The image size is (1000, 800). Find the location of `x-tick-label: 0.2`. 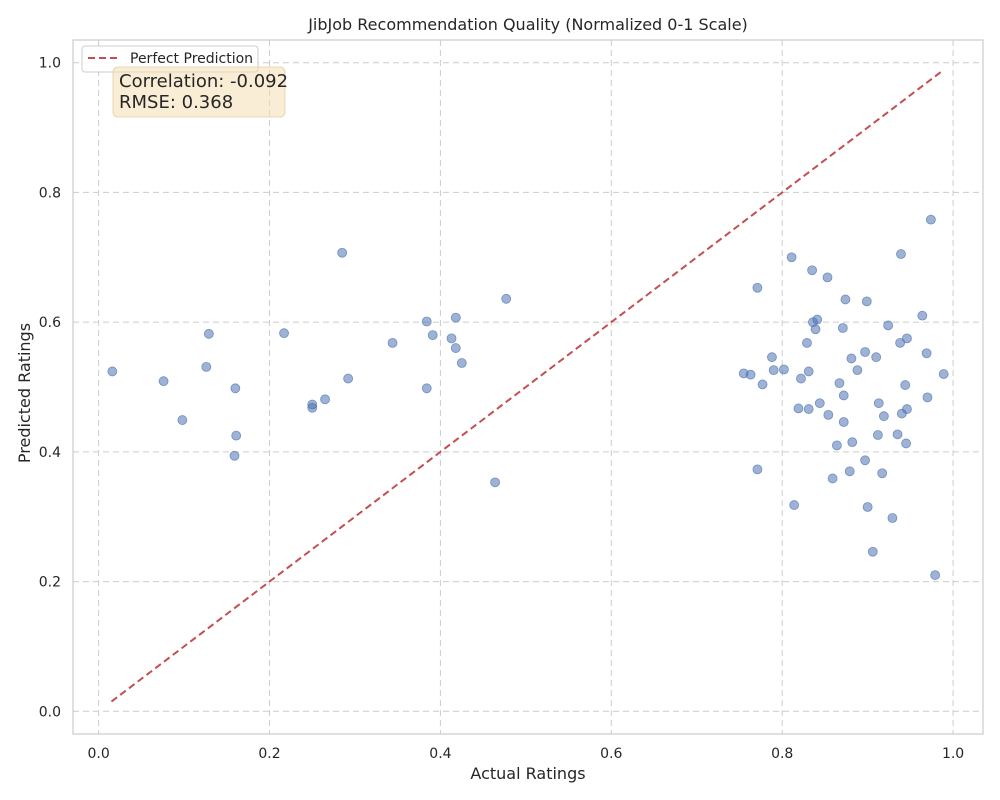

x-tick-label: 0.2 is located at coordinates (269, 754).